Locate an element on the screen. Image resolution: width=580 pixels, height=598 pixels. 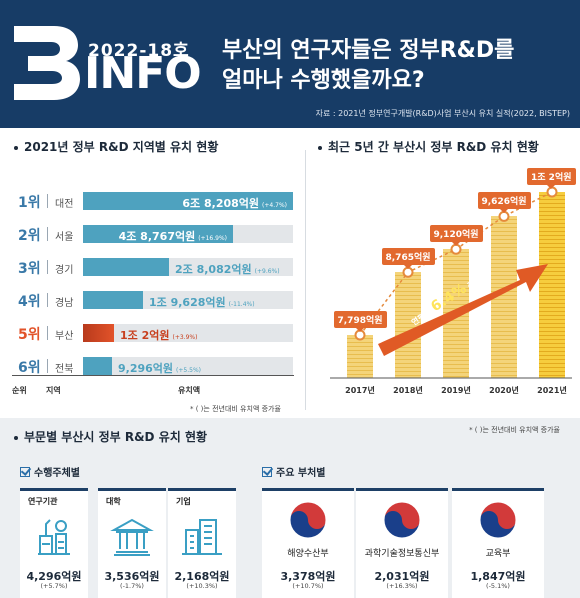
regional-note: * ( )는 전년대비 유치액 증가율 is located at coordinates (235, 409).